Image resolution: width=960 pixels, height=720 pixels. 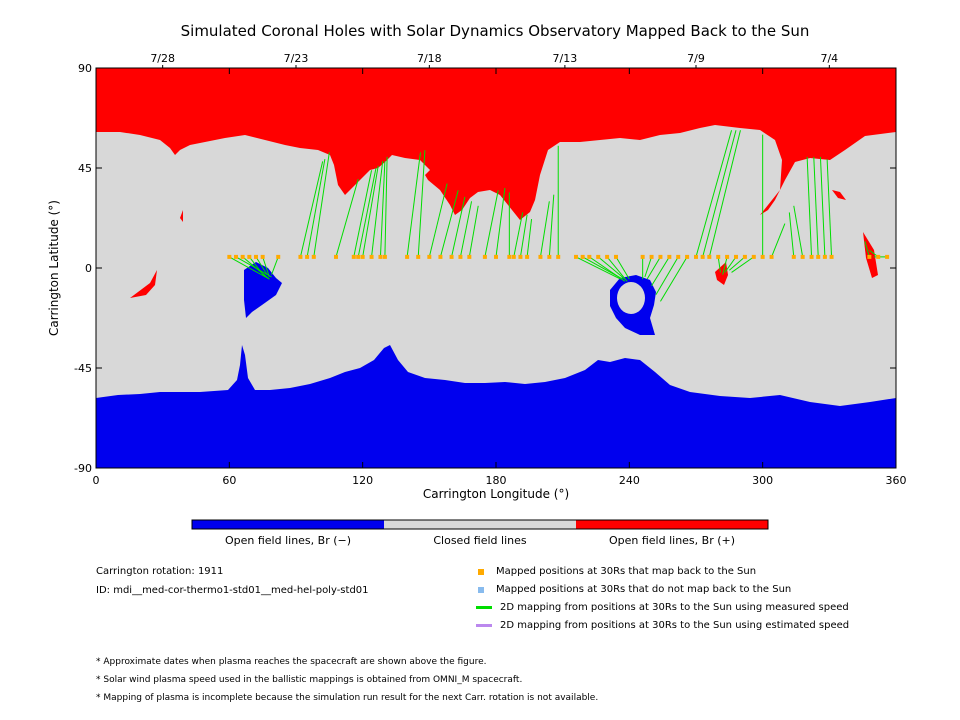 I want to click on mapped-points, so click(x=558, y=256).